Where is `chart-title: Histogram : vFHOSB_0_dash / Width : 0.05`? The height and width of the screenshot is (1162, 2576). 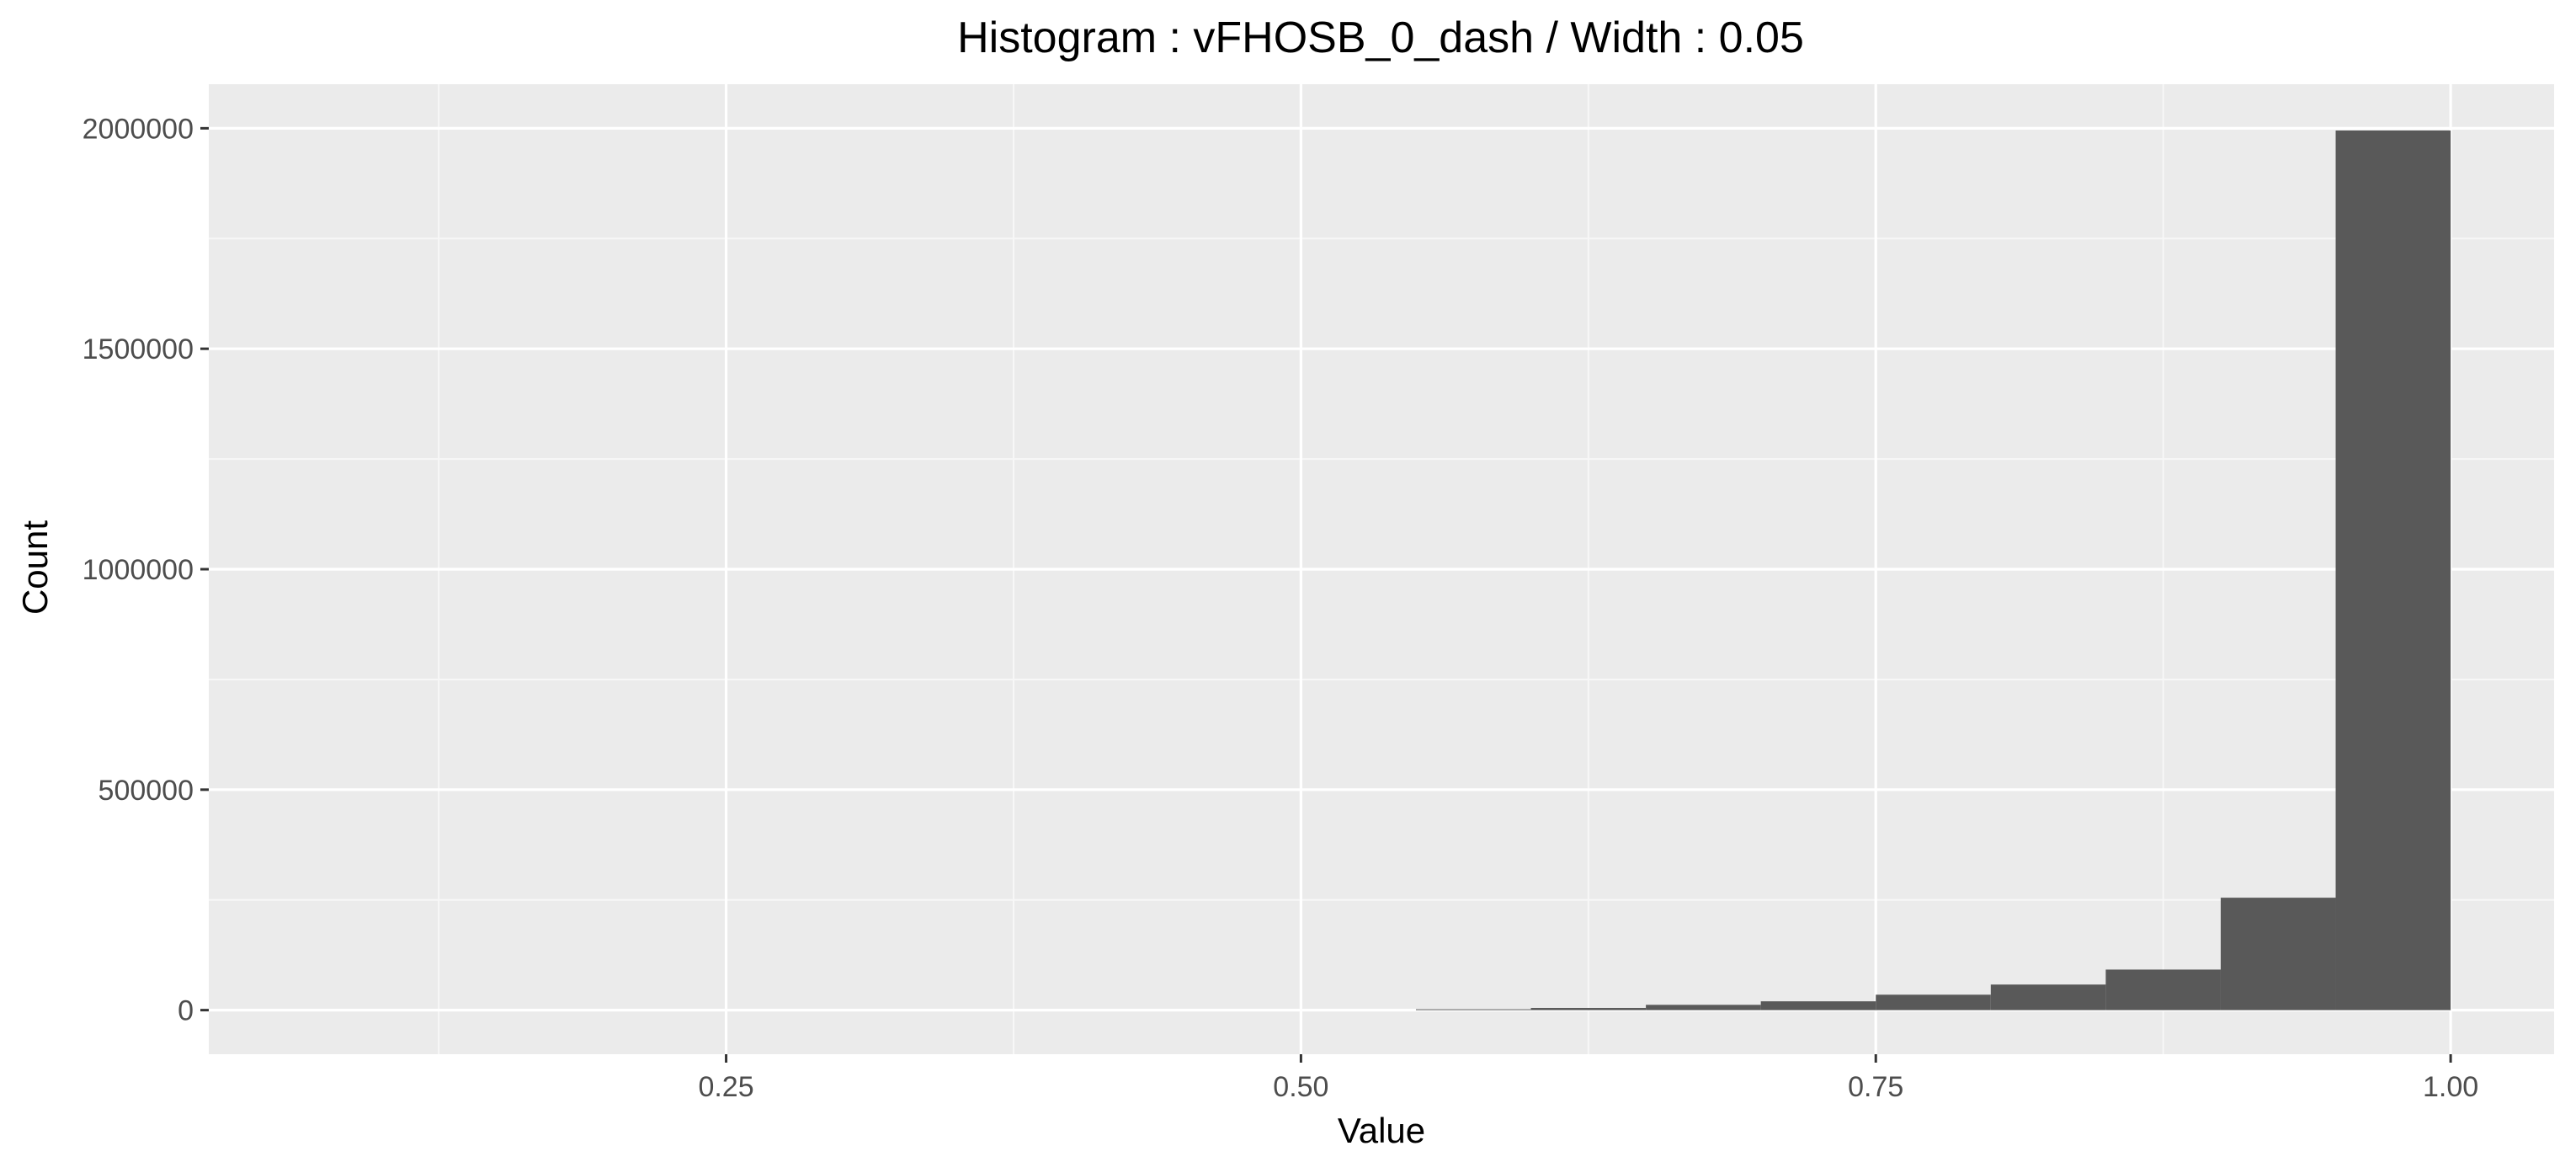 chart-title: Histogram : vFHOSB_0_dash / Width : 0.05 is located at coordinates (1381, 37).